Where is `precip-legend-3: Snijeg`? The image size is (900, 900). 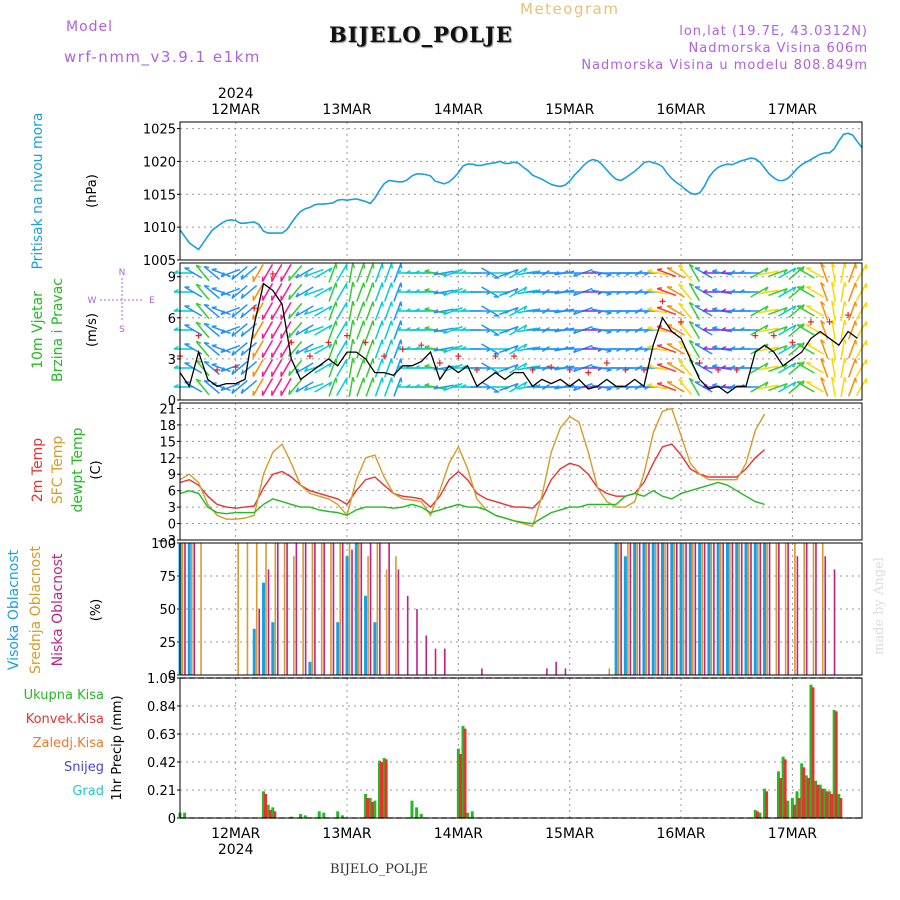 precip-legend-3: Snijeg is located at coordinates (84, 767).